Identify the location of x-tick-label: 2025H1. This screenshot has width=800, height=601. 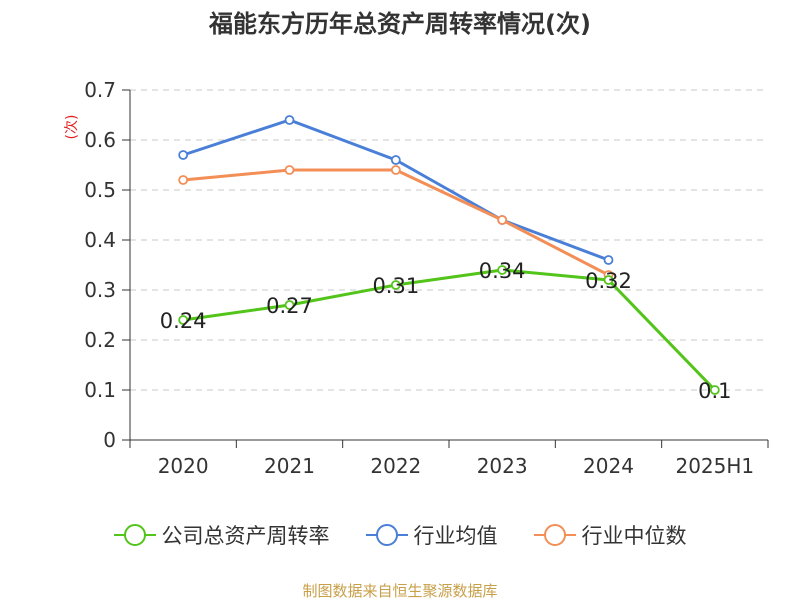
(714, 466).